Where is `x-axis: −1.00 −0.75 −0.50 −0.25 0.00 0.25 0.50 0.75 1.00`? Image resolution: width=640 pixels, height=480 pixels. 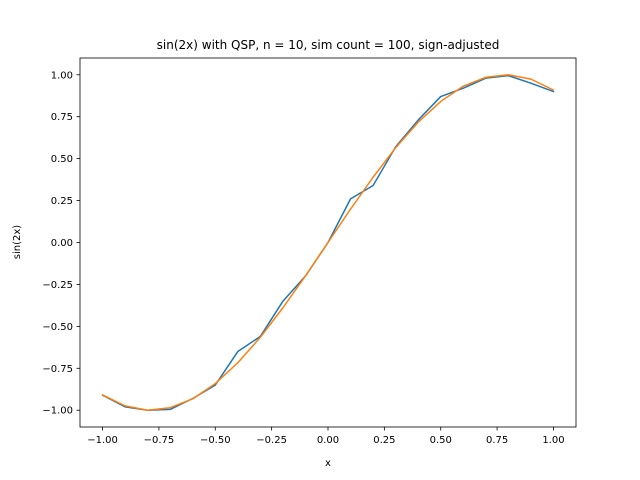
x-axis: −1.00 −0.75 −0.50 −0.25 0.00 0.25 0.50 0.75 1.00 is located at coordinates (326, 436).